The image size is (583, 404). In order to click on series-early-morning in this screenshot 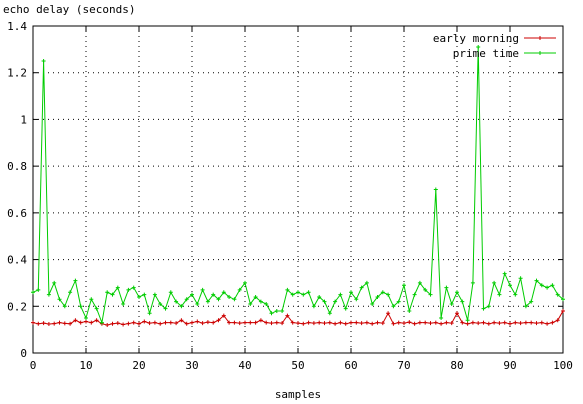, I will do `click(298, 317)`.